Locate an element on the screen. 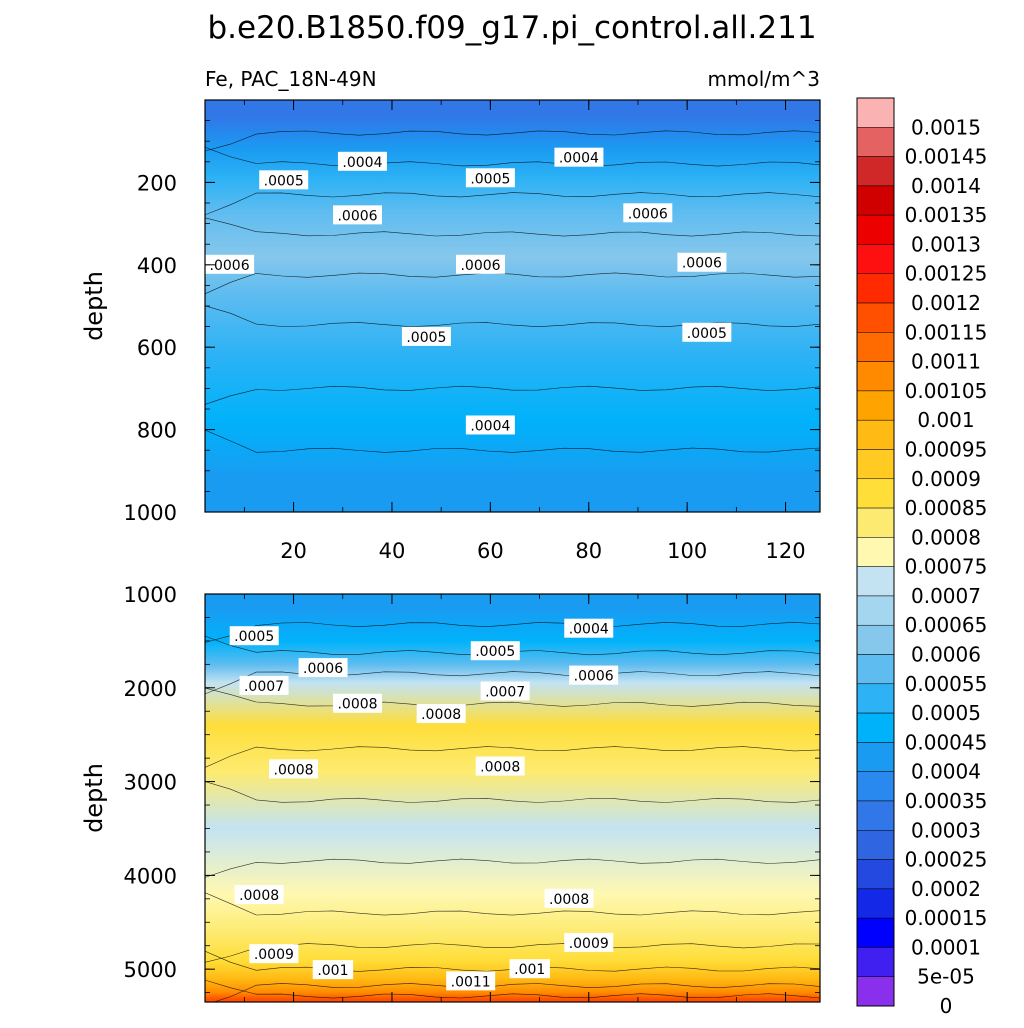 Image resolution: width=1024 pixels, height=1028 pixels. svg-text: .0011 is located at coordinates (471, 982).